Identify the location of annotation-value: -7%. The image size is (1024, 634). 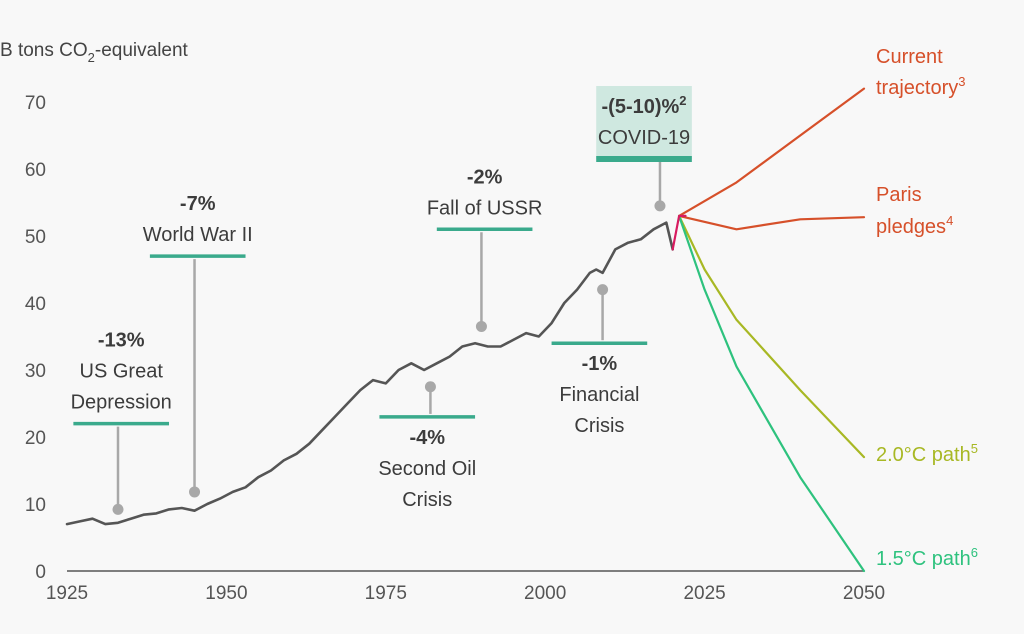
(198, 204).